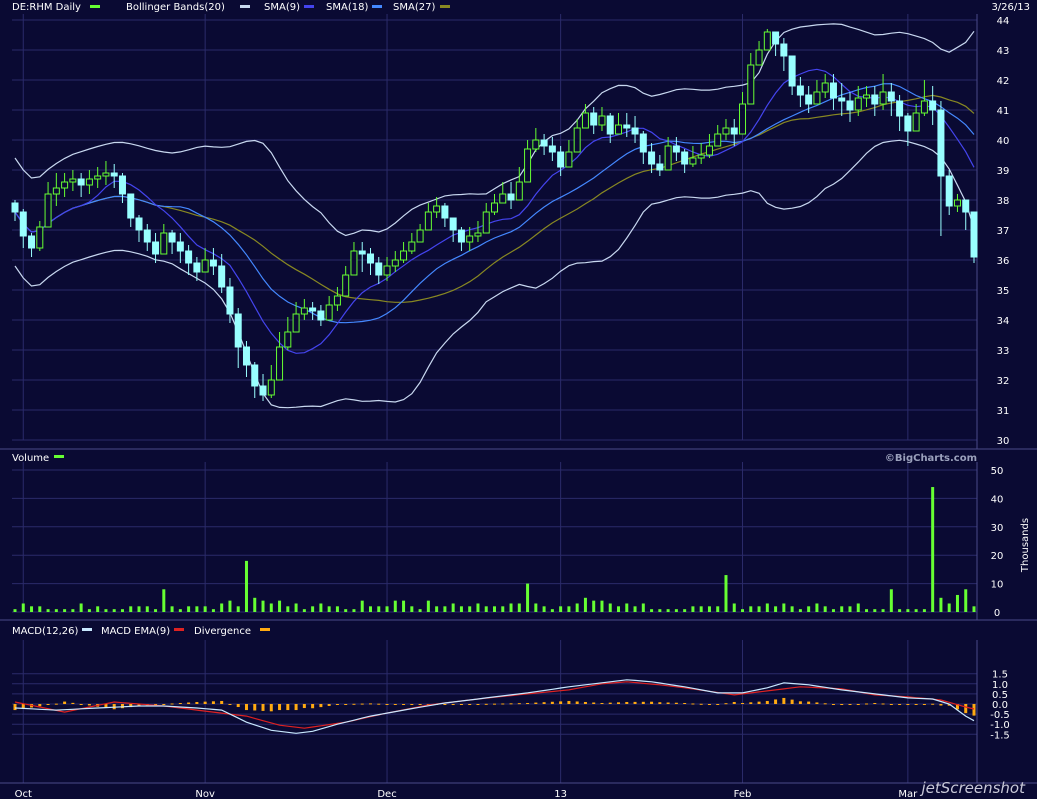  I want to click on price-tick-label: 30, so click(1003, 441).